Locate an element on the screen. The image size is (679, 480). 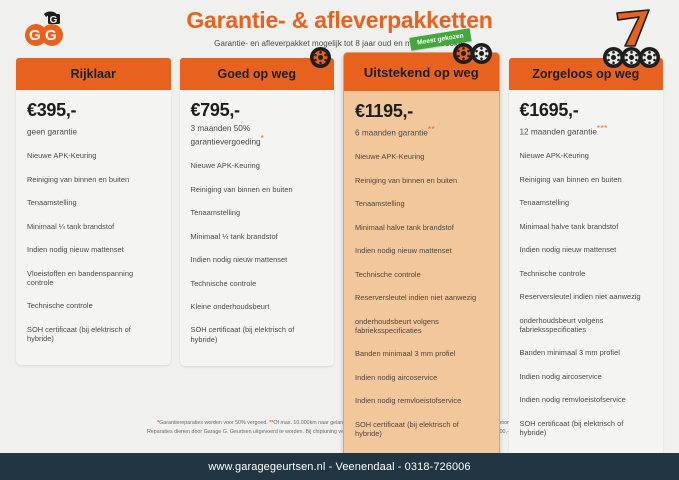
package-price-note: 12 maanden garantie*** is located at coordinates (586, 131).